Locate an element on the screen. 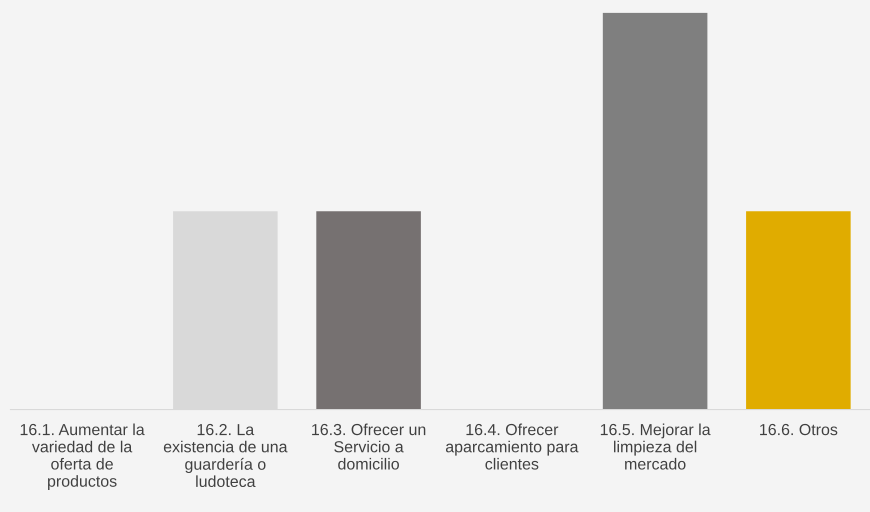 This screenshot has height=512, width=870. x-tick-label: 16.5. Mejorar la limpieza del mercado is located at coordinates (655, 446).